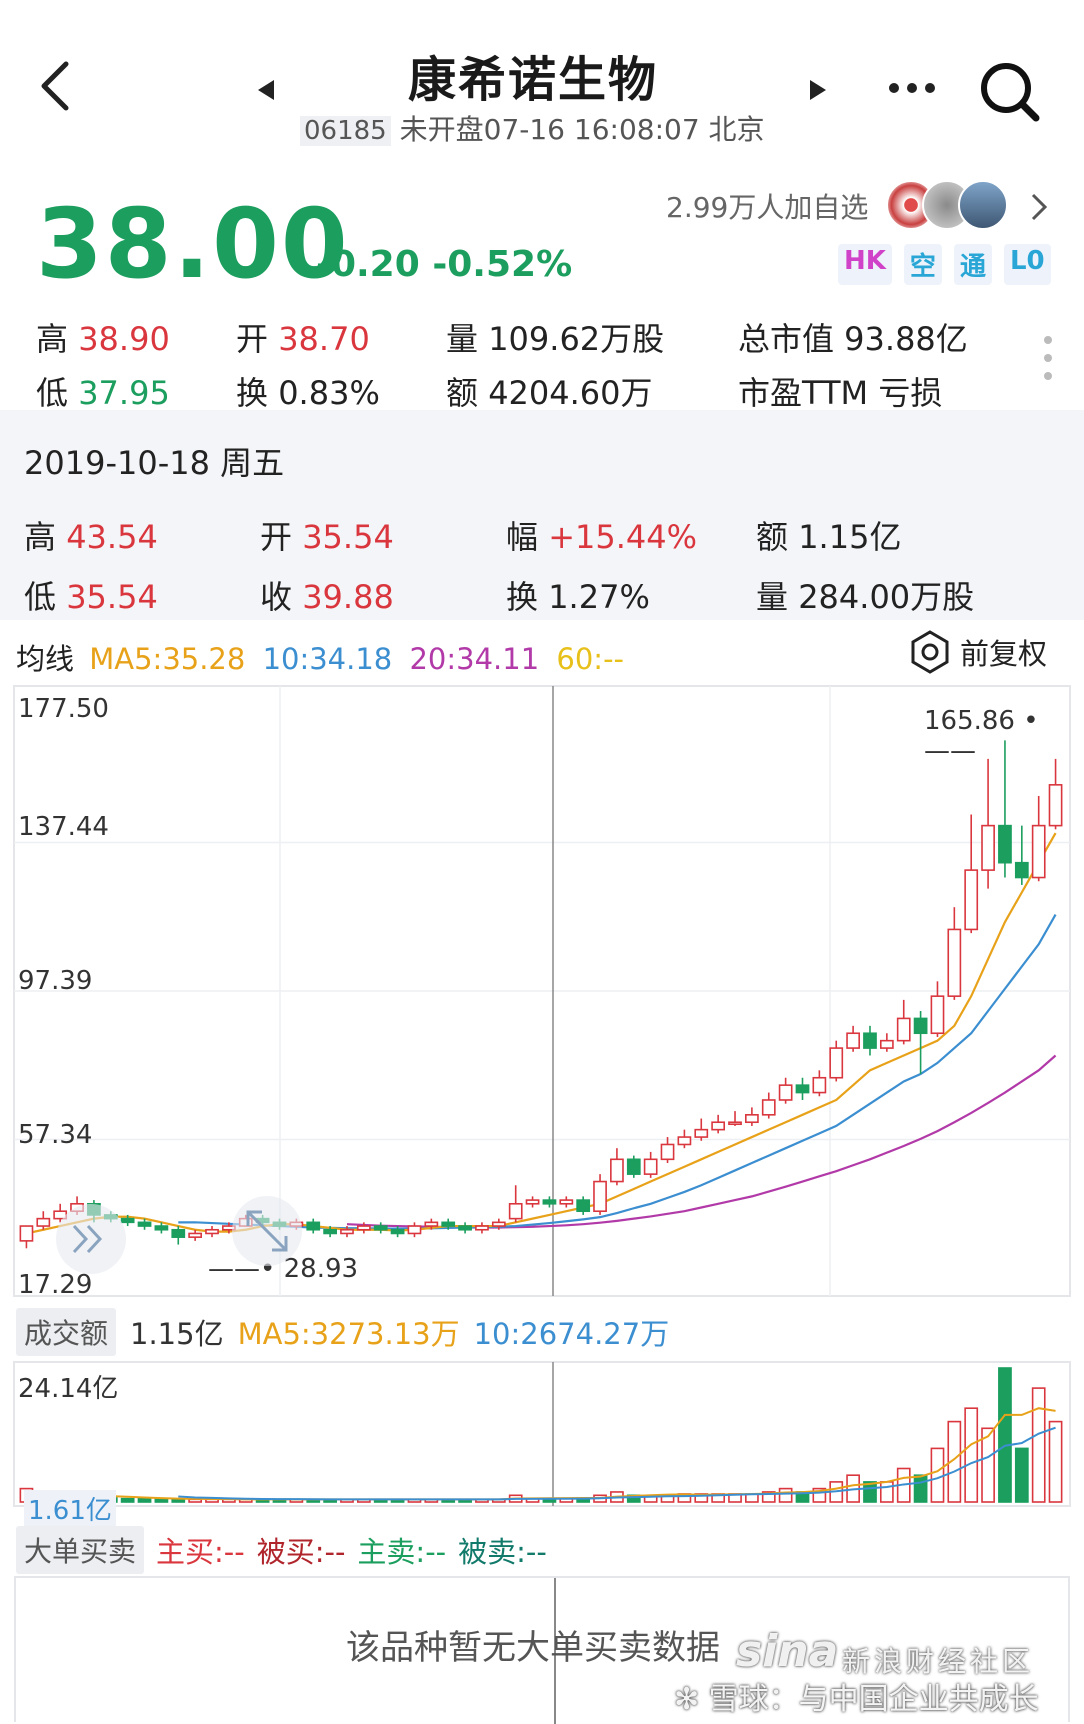  Describe the element at coordinates (348, 1334) in the screenshot. I see `volume-ma5: MA5:3273.13万` at that location.